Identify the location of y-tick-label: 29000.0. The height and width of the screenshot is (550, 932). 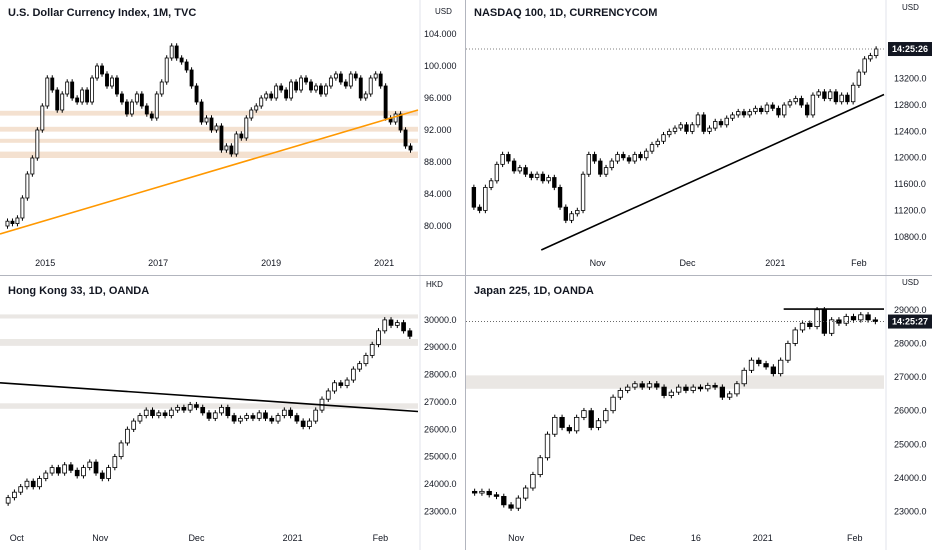
(440, 347).